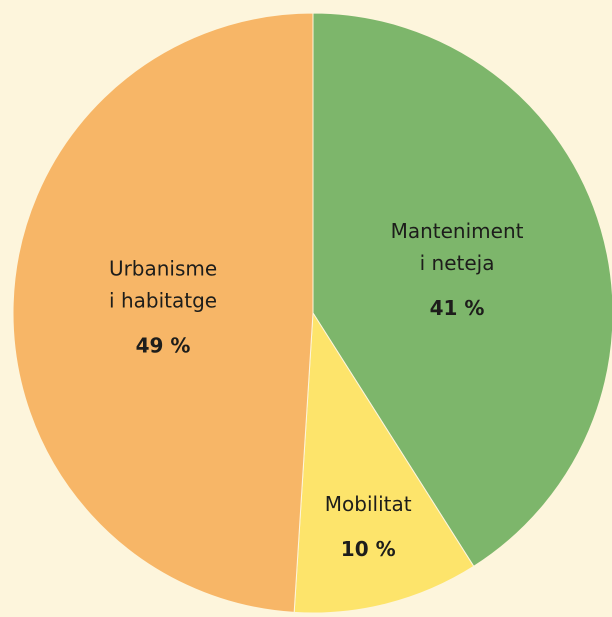 The width and height of the screenshot is (612, 617). Describe the element at coordinates (457, 231) in the screenshot. I see `slice-label: Manteniment` at that location.